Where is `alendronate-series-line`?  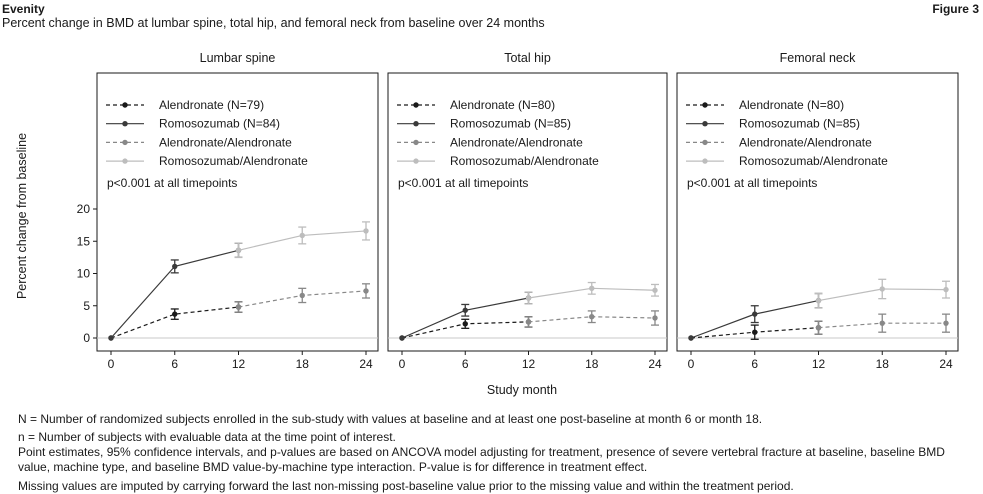
alendronate-series-line is located at coordinates (174, 322).